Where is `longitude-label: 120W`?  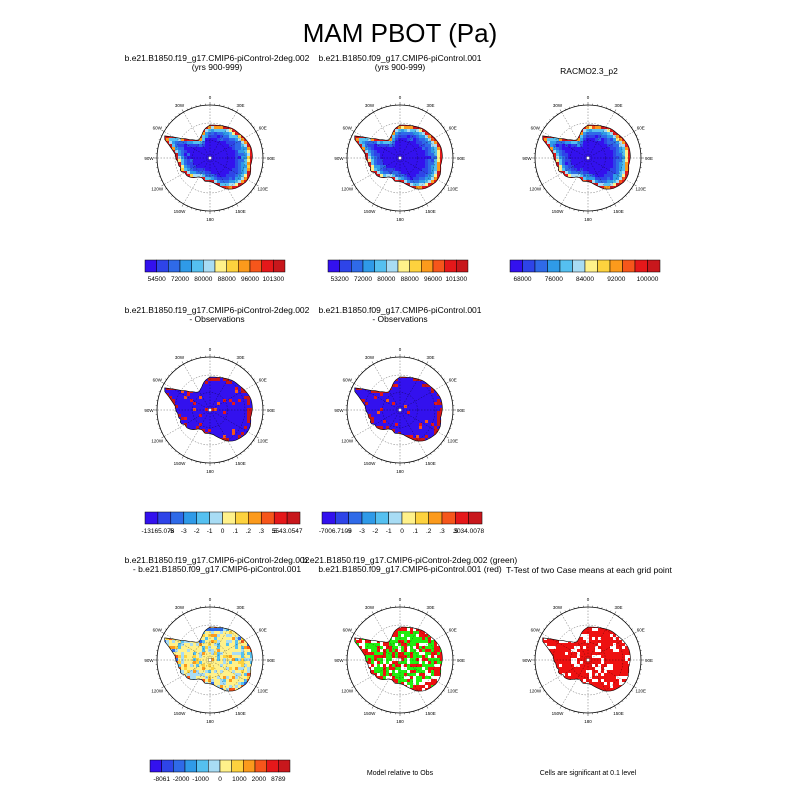
longitude-label: 120W is located at coordinates (535, 691).